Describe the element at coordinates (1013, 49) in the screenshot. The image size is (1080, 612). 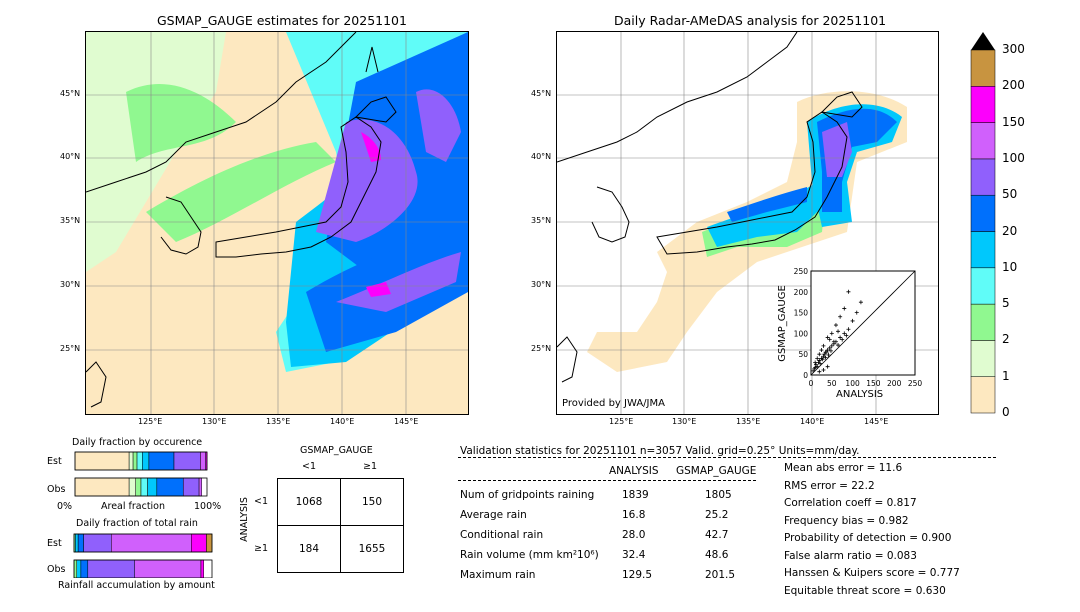
I see `colorbar-tick-label: 300` at that location.